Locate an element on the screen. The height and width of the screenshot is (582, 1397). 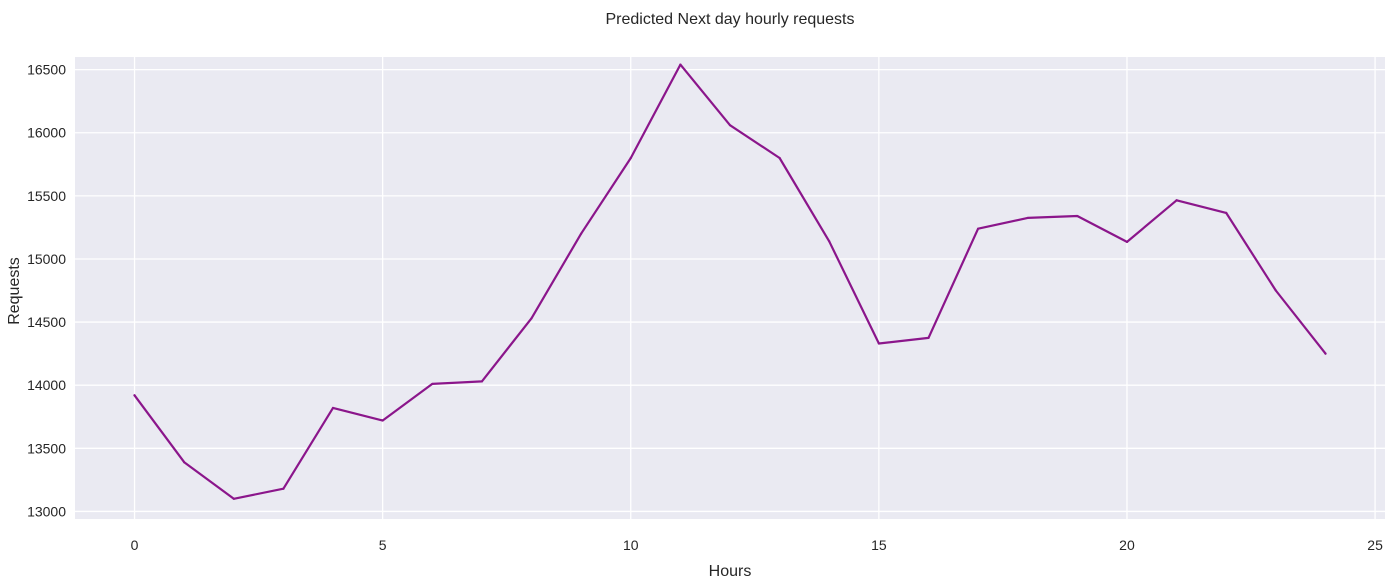
y-tick-label: 14500 is located at coordinates (46, 322).